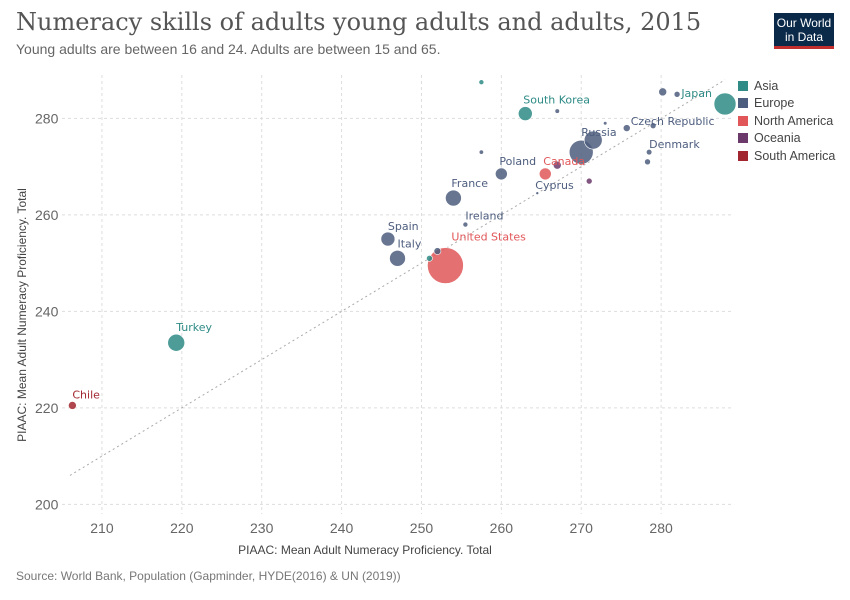 The width and height of the screenshot is (850, 600). Describe the element at coordinates (525, 113) in the screenshot. I see `point-south-korea` at that location.